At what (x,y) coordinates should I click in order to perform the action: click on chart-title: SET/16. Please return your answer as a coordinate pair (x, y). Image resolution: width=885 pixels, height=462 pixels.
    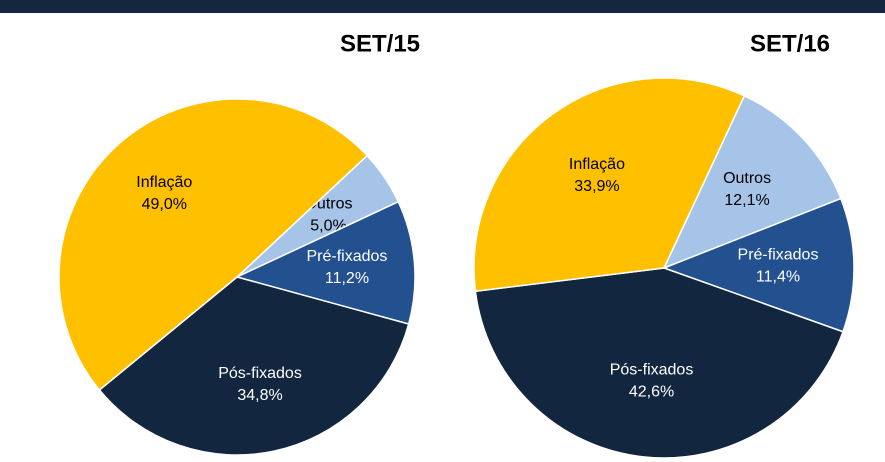
    Looking at the image, I should click on (790, 43).